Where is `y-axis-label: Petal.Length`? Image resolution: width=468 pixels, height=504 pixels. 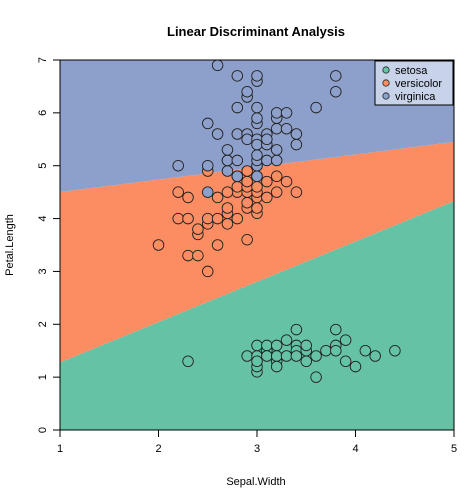 y-axis-label: Petal.Length is located at coordinates (10, 245).